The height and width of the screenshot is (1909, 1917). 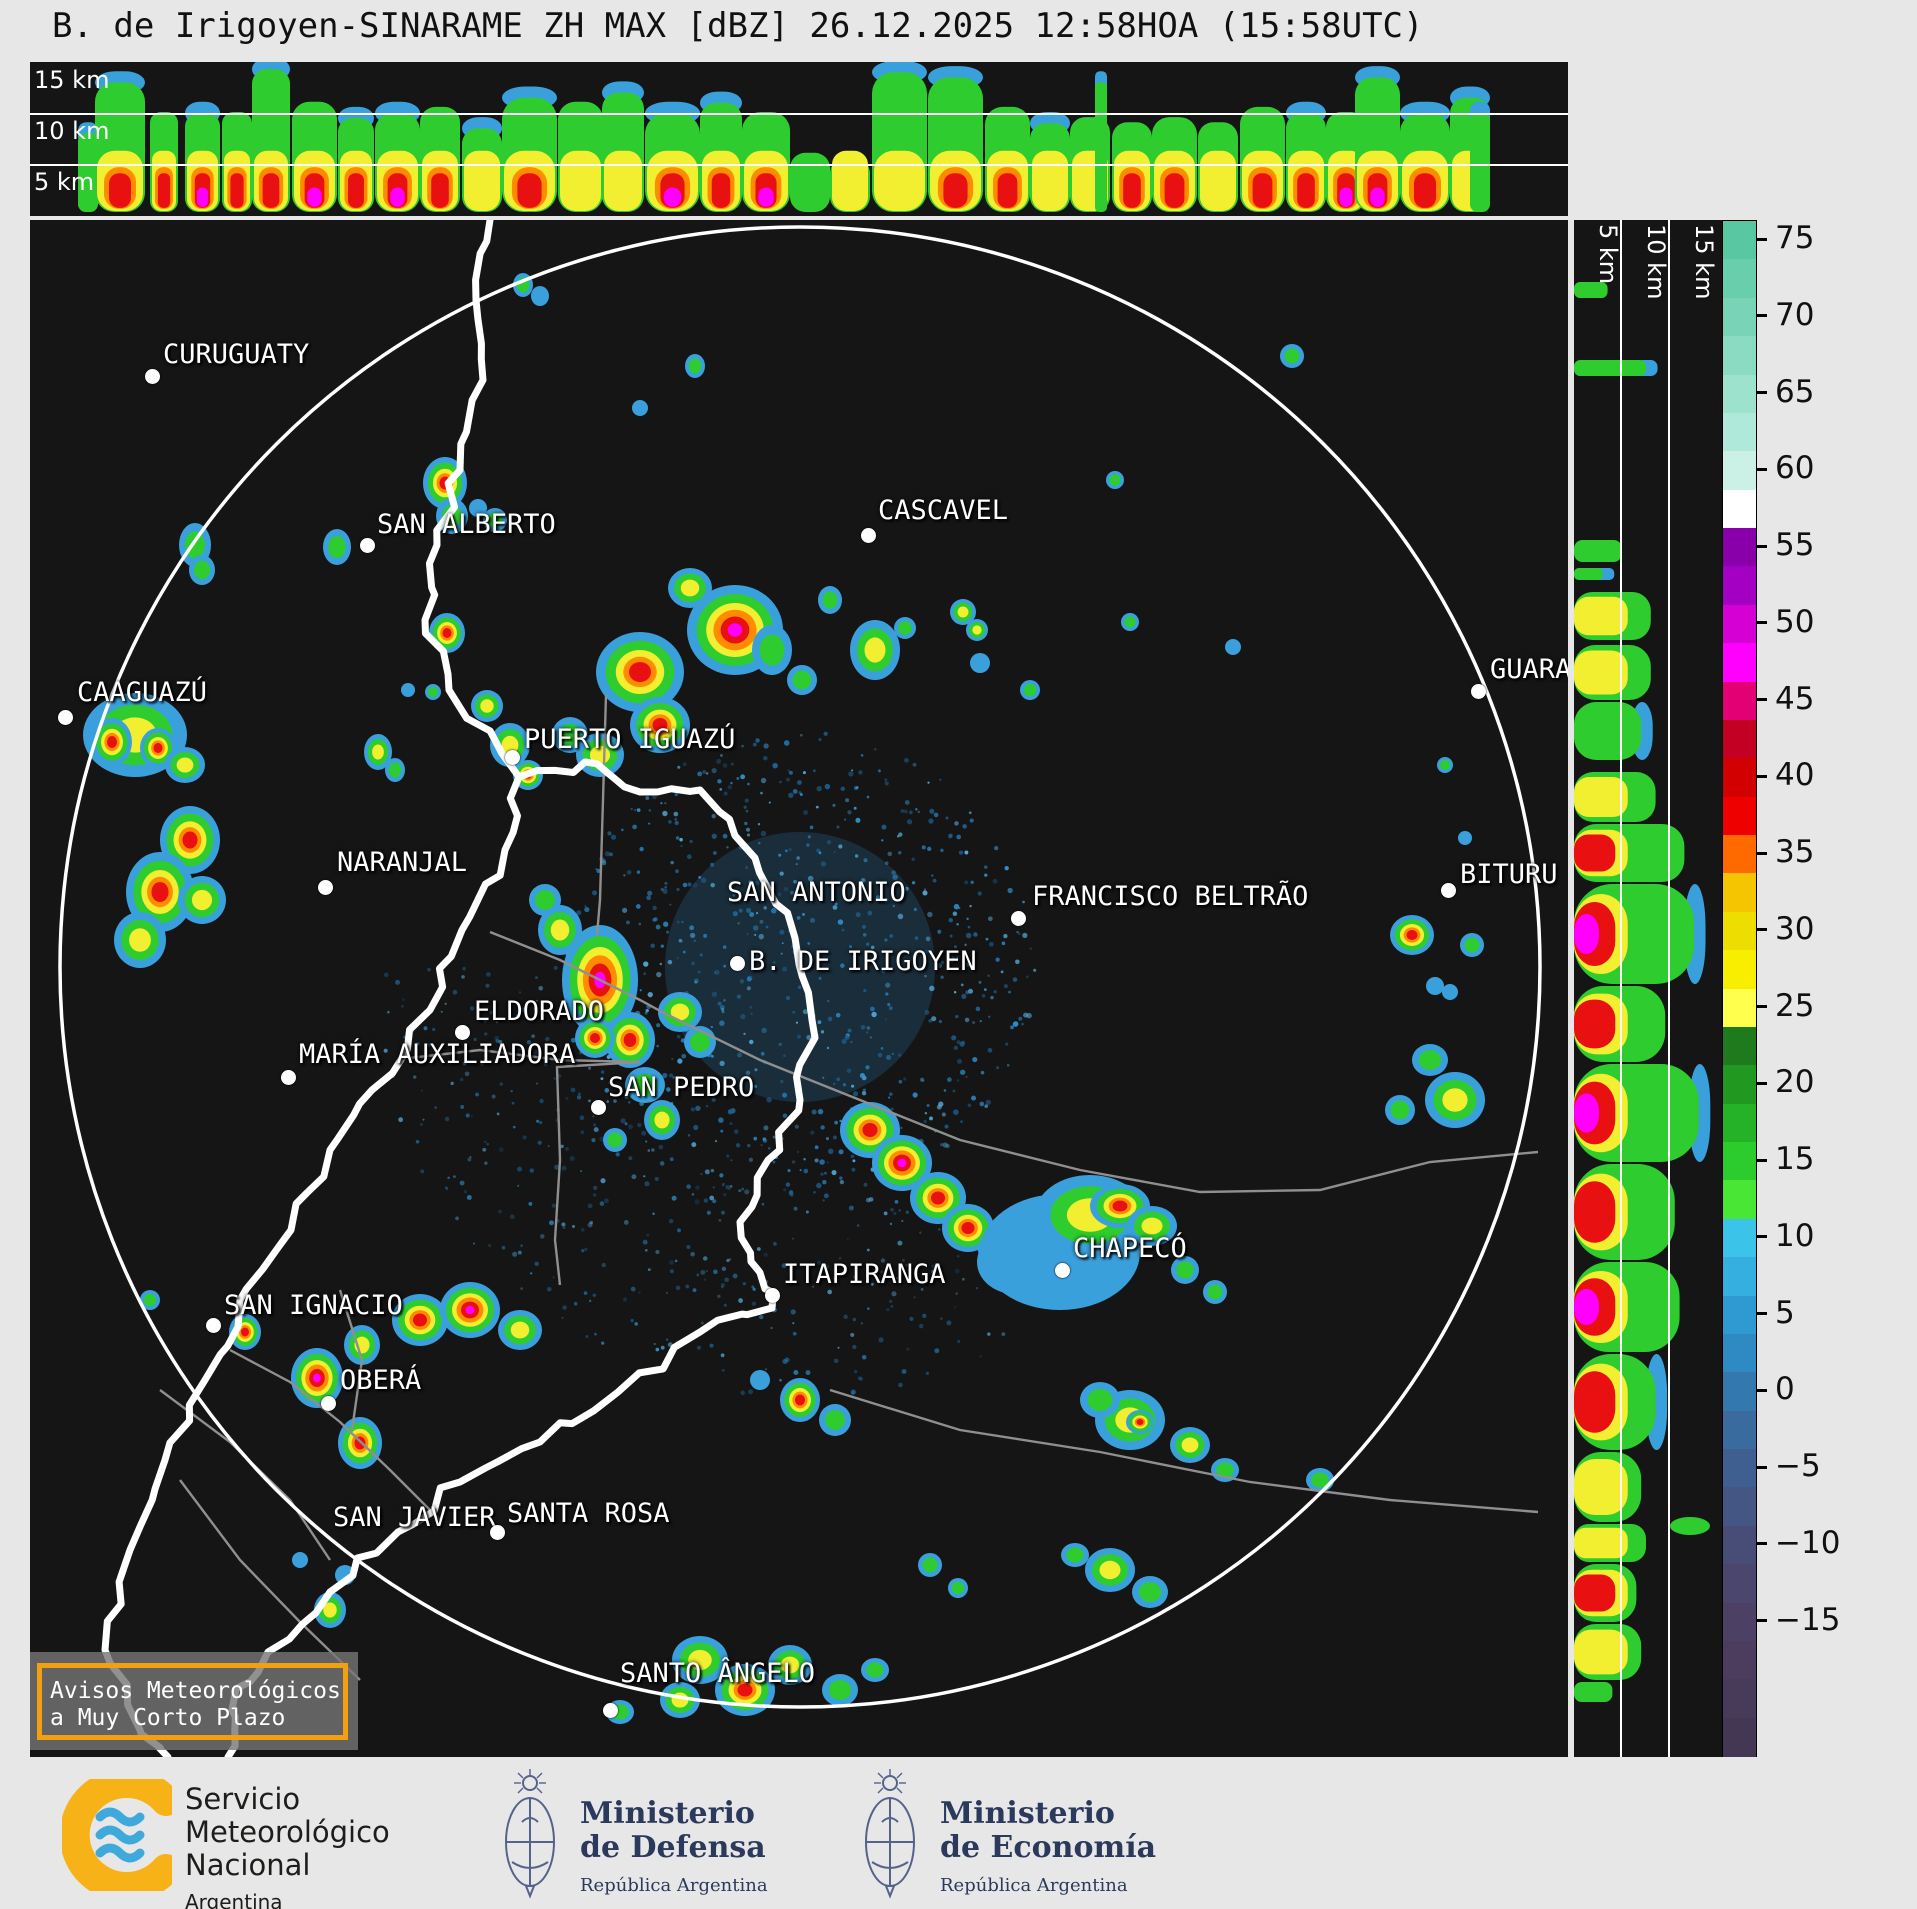 I want to click on city-dot-naranjal, so click(x=325, y=887).